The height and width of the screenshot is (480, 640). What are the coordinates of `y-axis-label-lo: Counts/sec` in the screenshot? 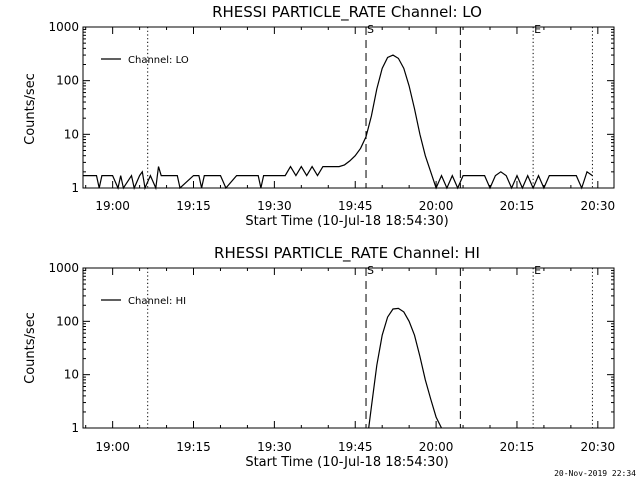 It's located at (30, 109).